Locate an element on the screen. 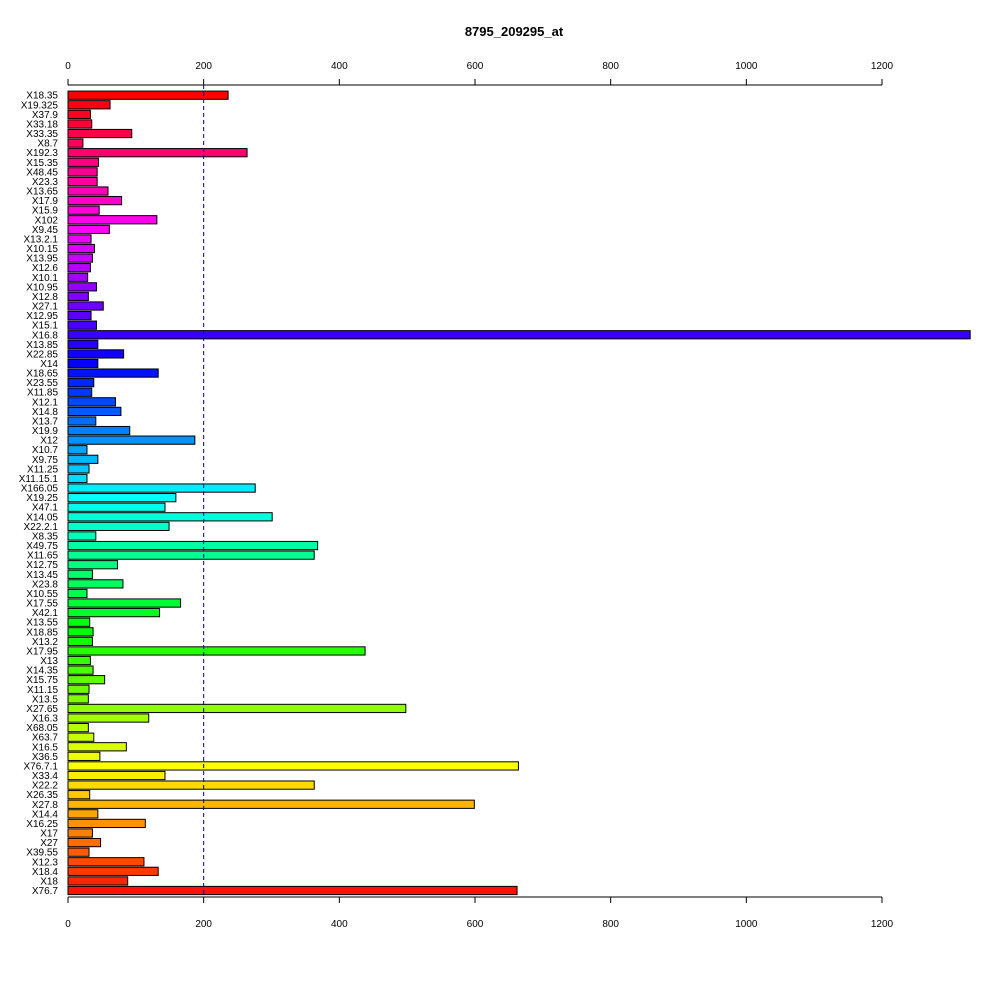 This screenshot has width=1000, height=1000. category-label: X8.35 is located at coordinates (45, 536).